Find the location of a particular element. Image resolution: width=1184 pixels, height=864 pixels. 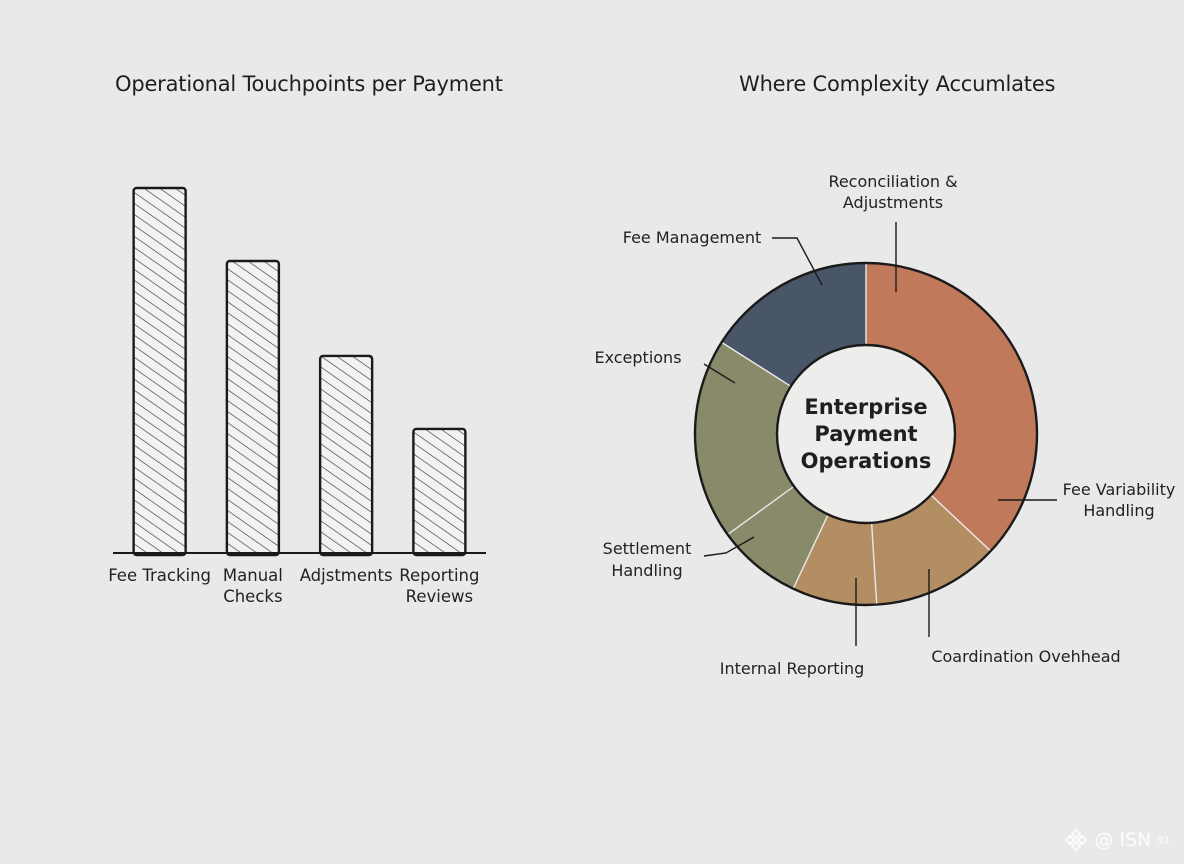

watermark-sup: 91 is located at coordinates (1163, 840).